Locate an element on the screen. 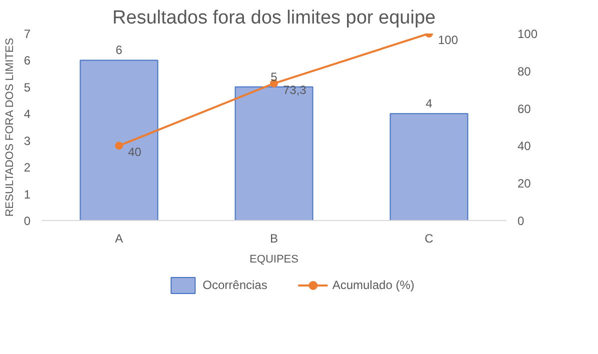 This screenshot has height=354, width=598. y-tick-label: 3 is located at coordinates (27, 141).